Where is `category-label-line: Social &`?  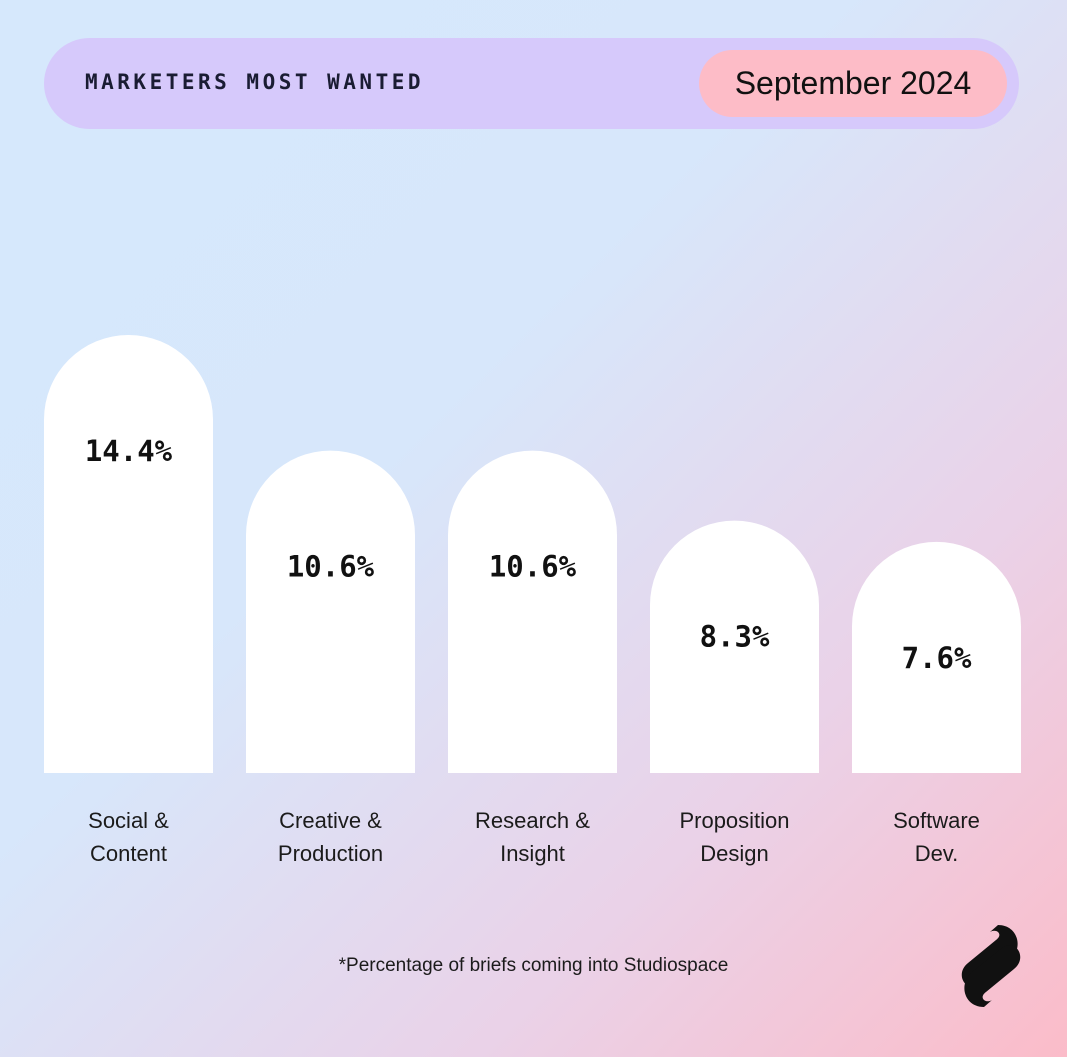
category-label-line: Social & is located at coordinates (128, 820).